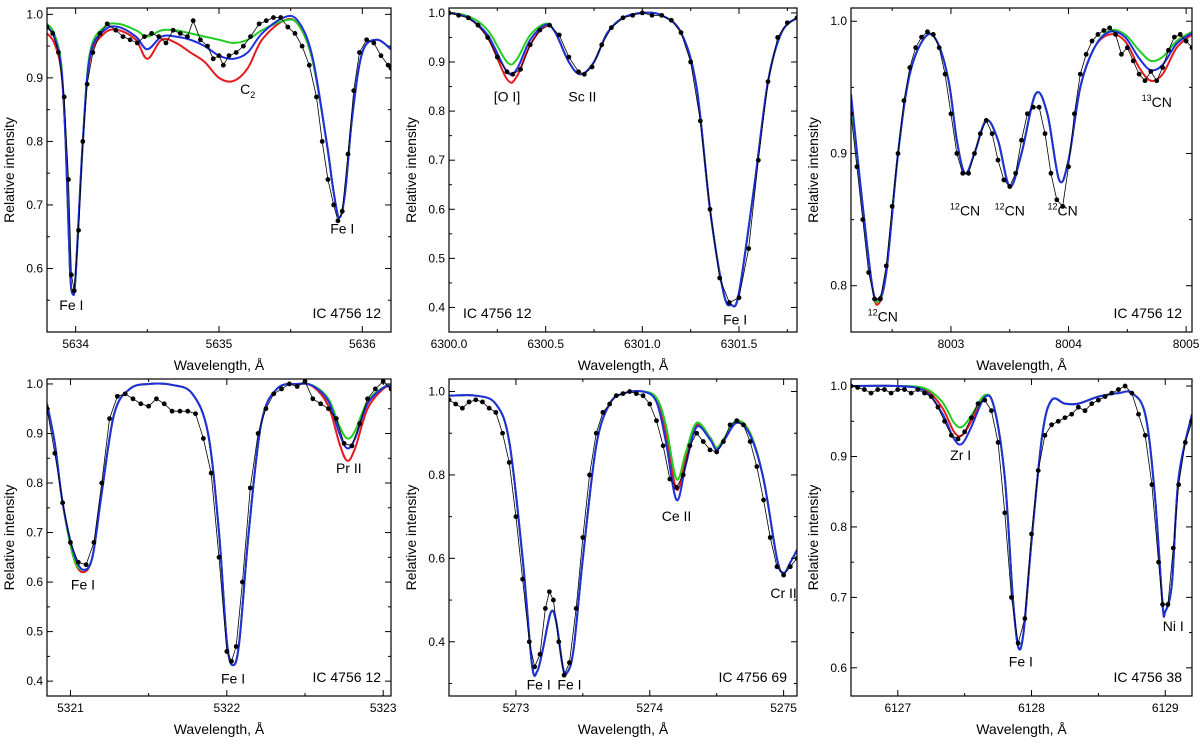 Image resolution: width=1200 pixels, height=751 pixels. I want to click on line-annotation: Sc II, so click(582, 96).